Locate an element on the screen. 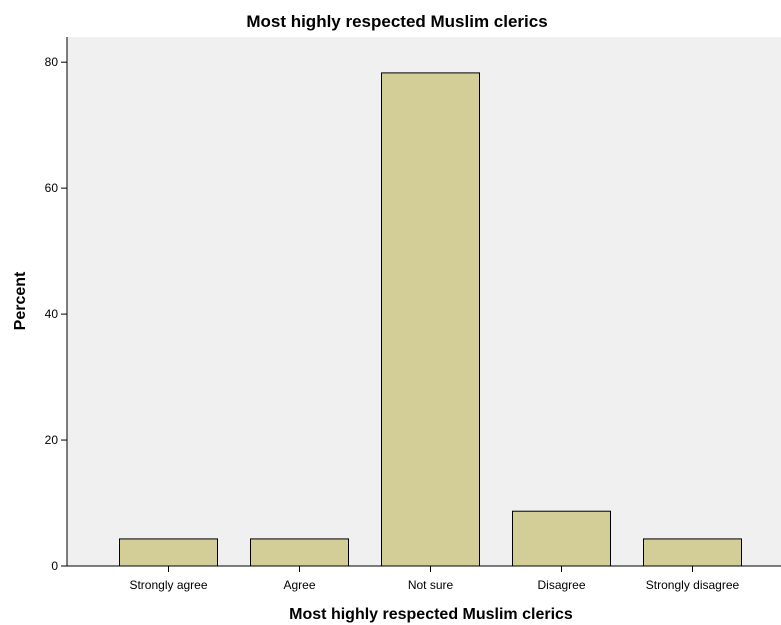 Image resolution: width=781 pixels, height=625 pixels. x-tick-label: Agree is located at coordinates (299, 585).